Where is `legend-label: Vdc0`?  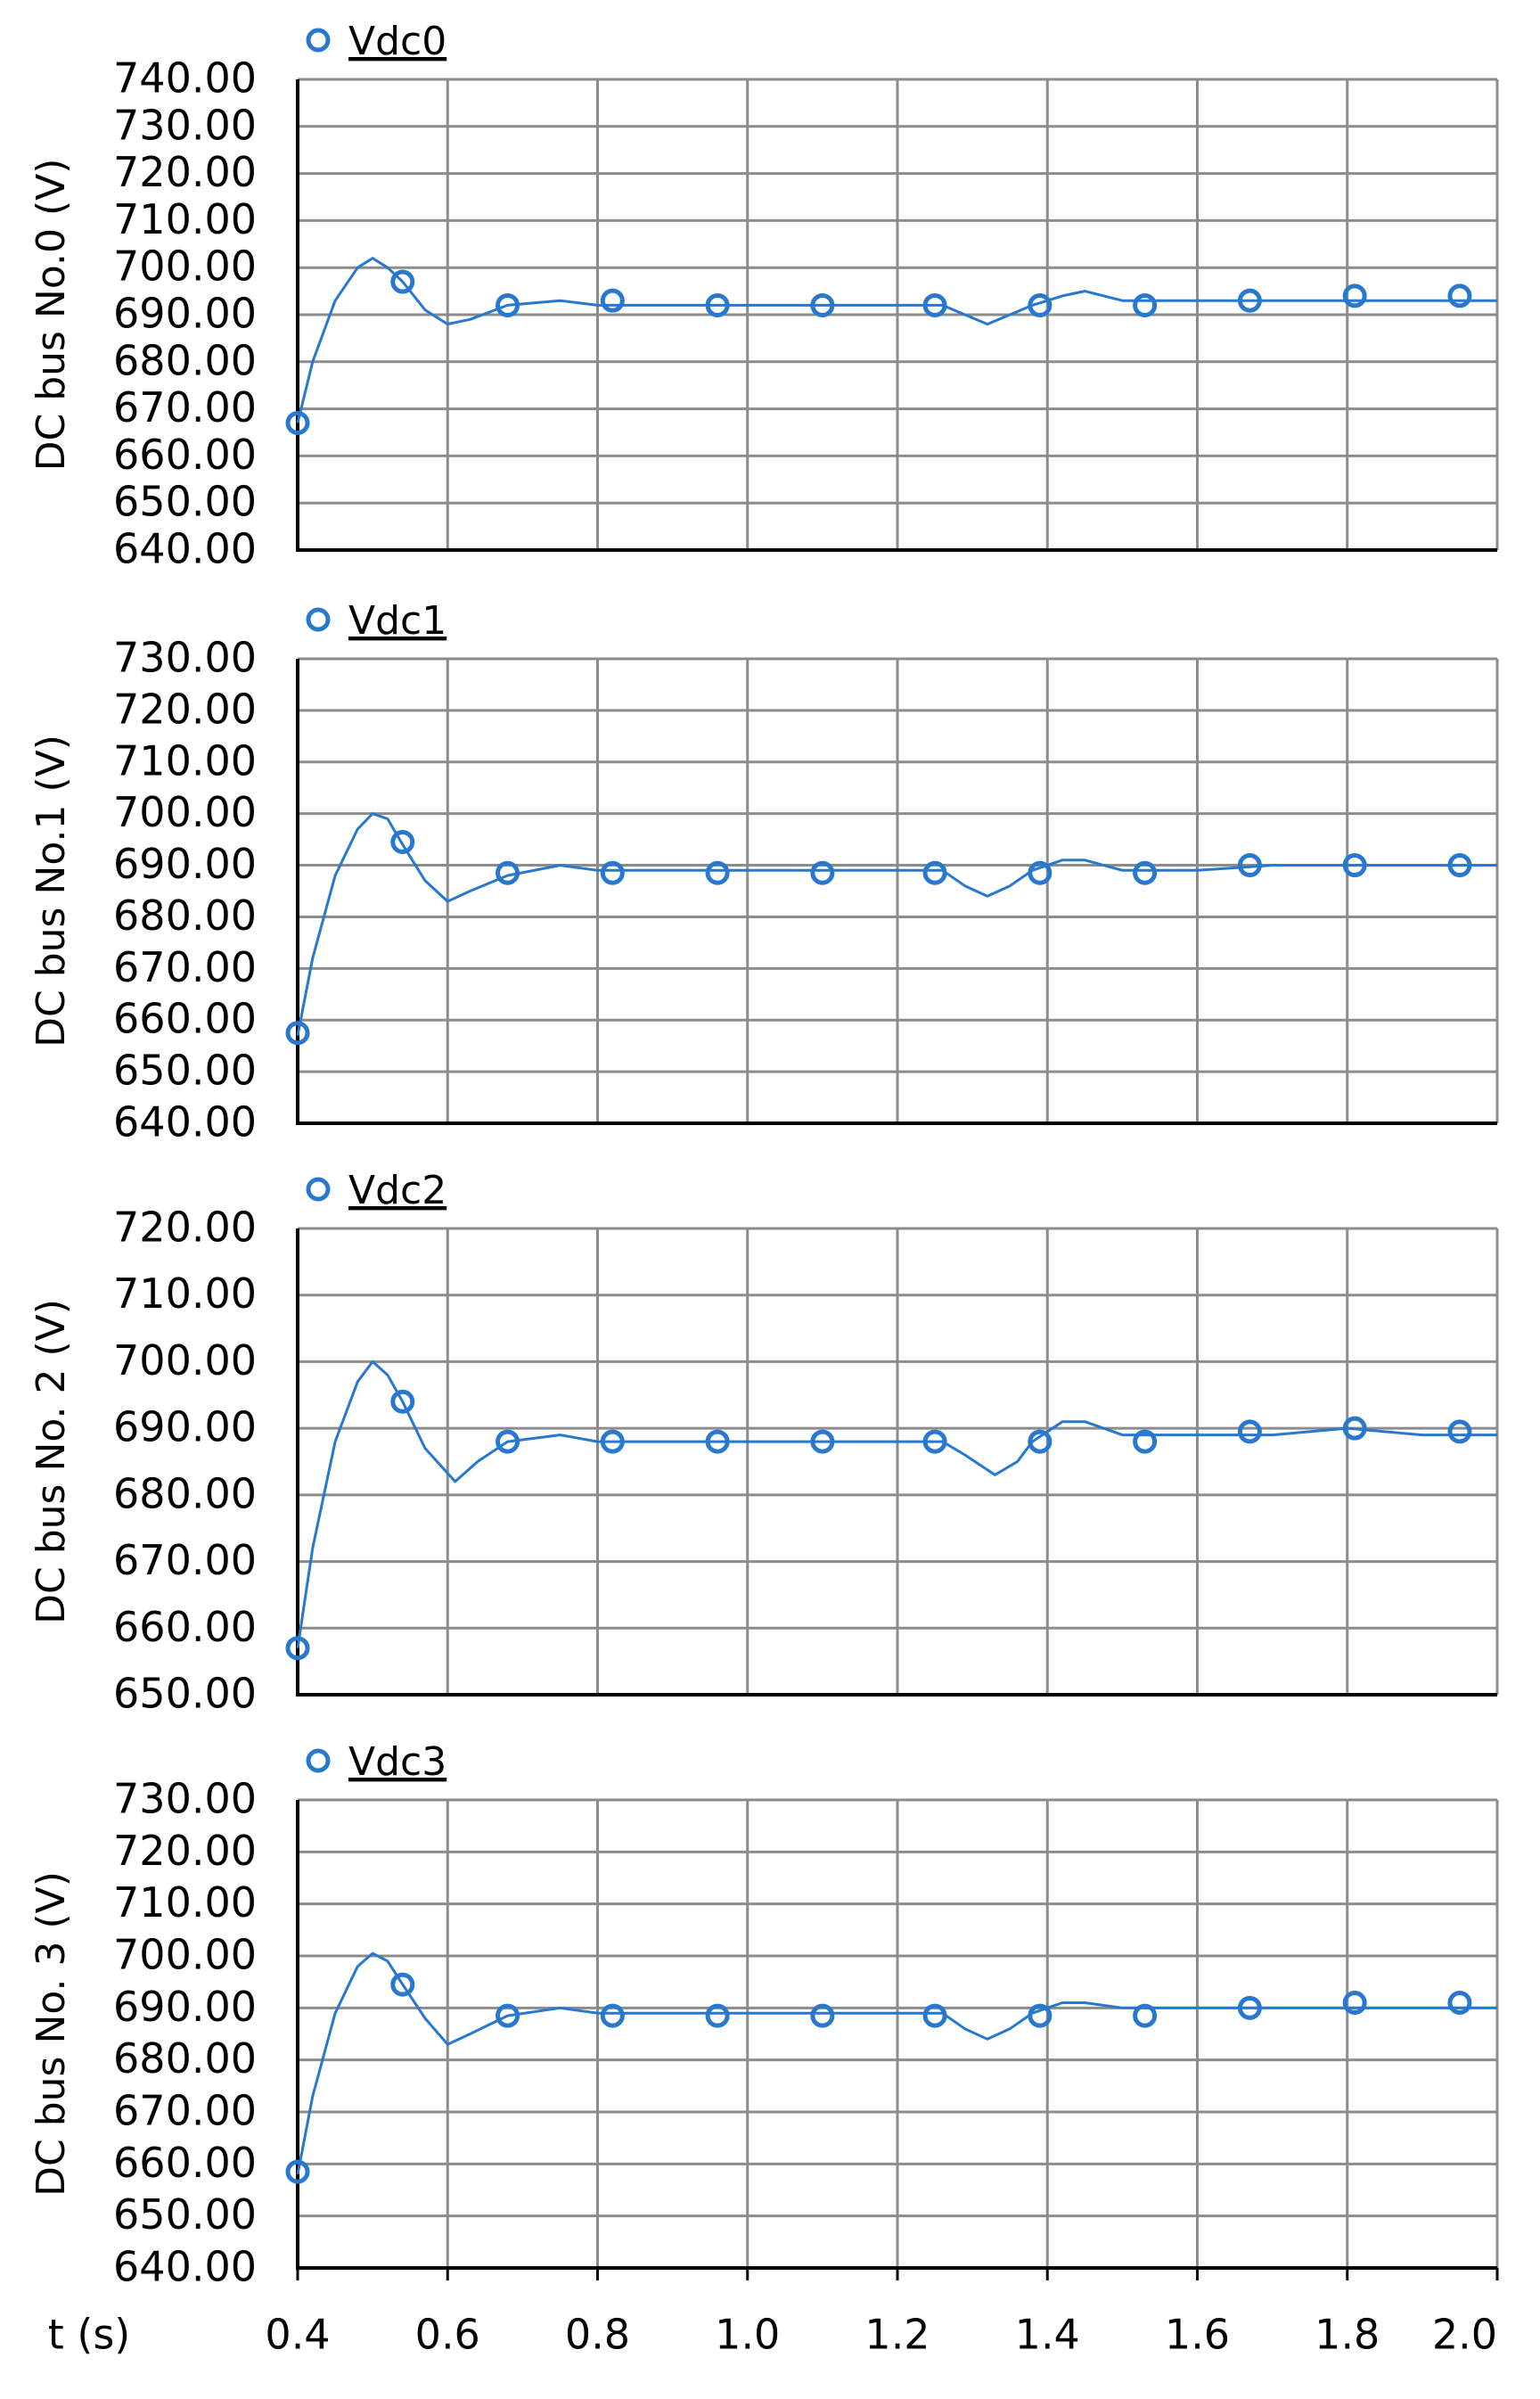
legend-label: Vdc0 is located at coordinates (397, 41).